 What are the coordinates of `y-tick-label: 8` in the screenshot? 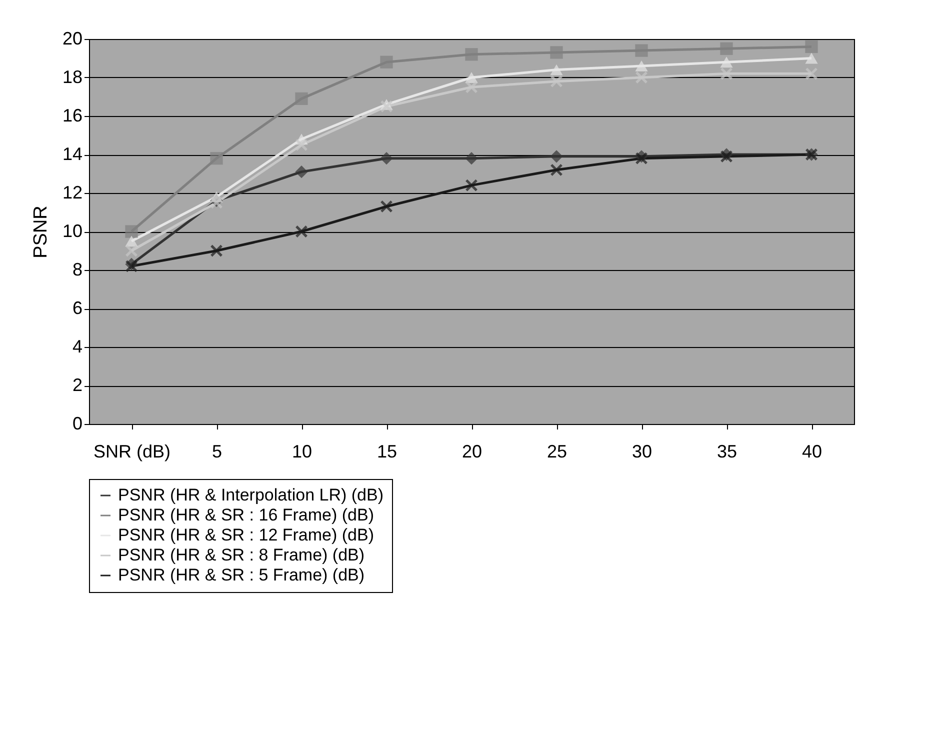 It's located at (77, 270).